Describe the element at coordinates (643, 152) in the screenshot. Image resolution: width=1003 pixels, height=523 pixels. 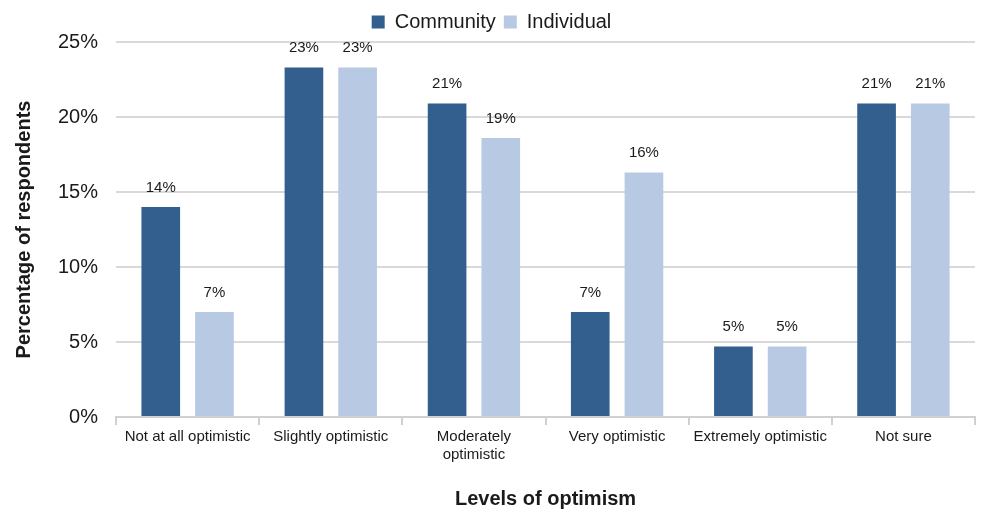
I see `data-label: 16%` at that location.